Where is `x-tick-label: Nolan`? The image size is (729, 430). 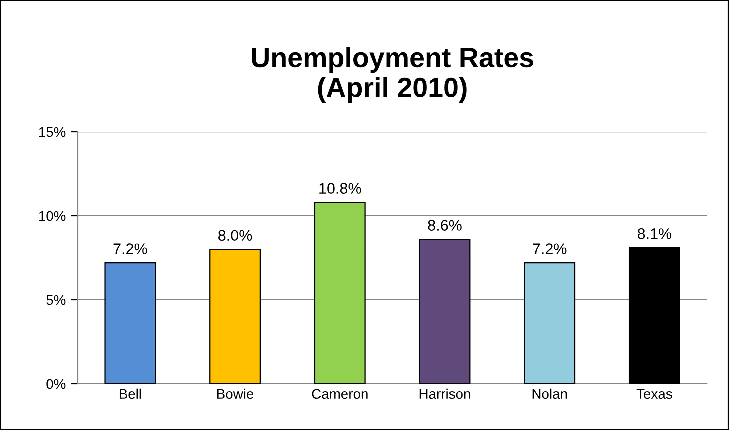
x-tick-label: Nolan is located at coordinates (550, 394).